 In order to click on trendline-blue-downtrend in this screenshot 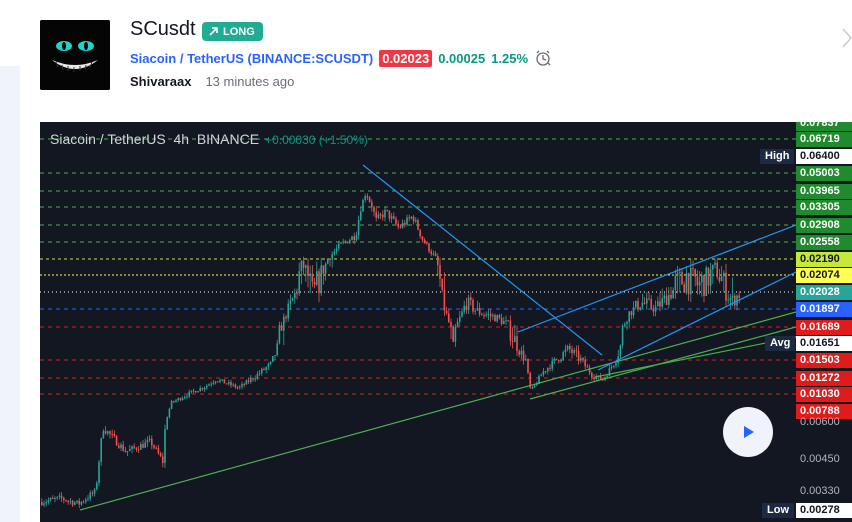, I will do `click(482, 260)`.